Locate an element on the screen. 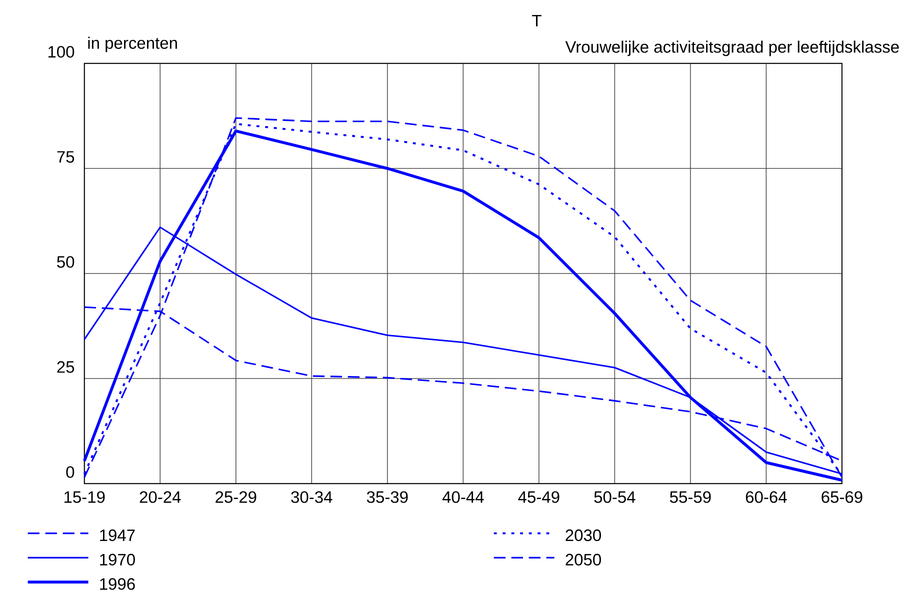 This screenshot has width=918, height=594. legend-label: 1970 is located at coordinates (117, 560).